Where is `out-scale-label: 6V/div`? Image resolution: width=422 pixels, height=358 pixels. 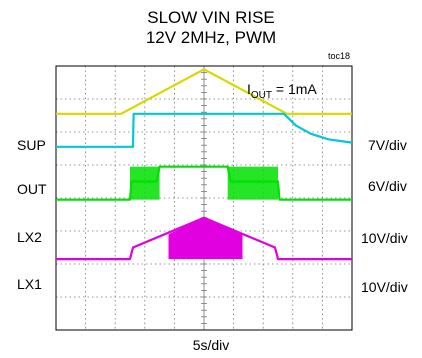 out-scale-label: 6V/div is located at coordinates (387, 186).